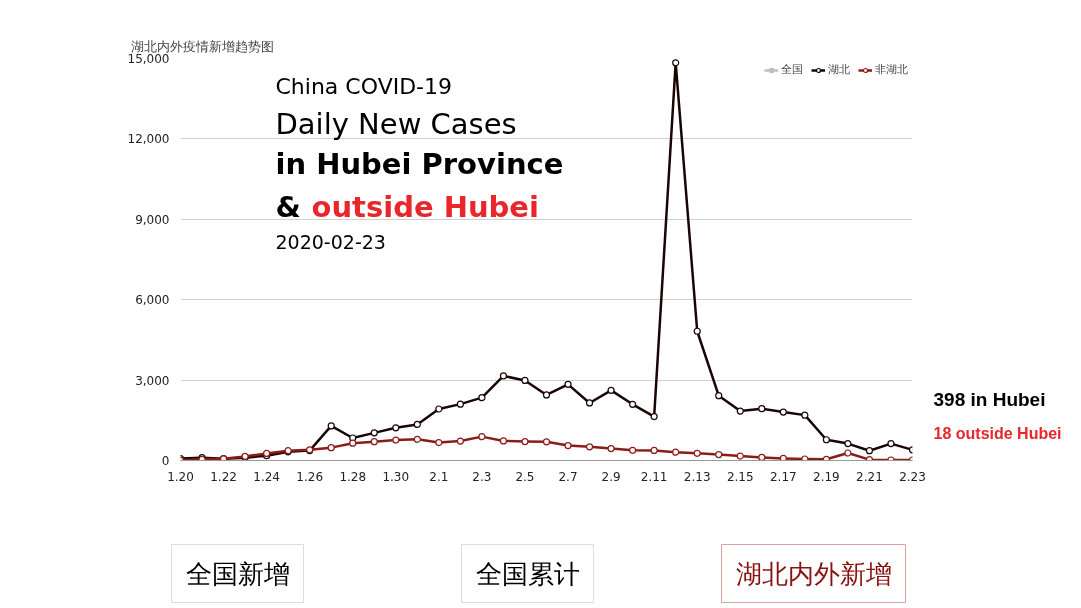 This screenshot has width=1081, height=608. I want to click on x-tick-label: 1.24, so click(266, 476).